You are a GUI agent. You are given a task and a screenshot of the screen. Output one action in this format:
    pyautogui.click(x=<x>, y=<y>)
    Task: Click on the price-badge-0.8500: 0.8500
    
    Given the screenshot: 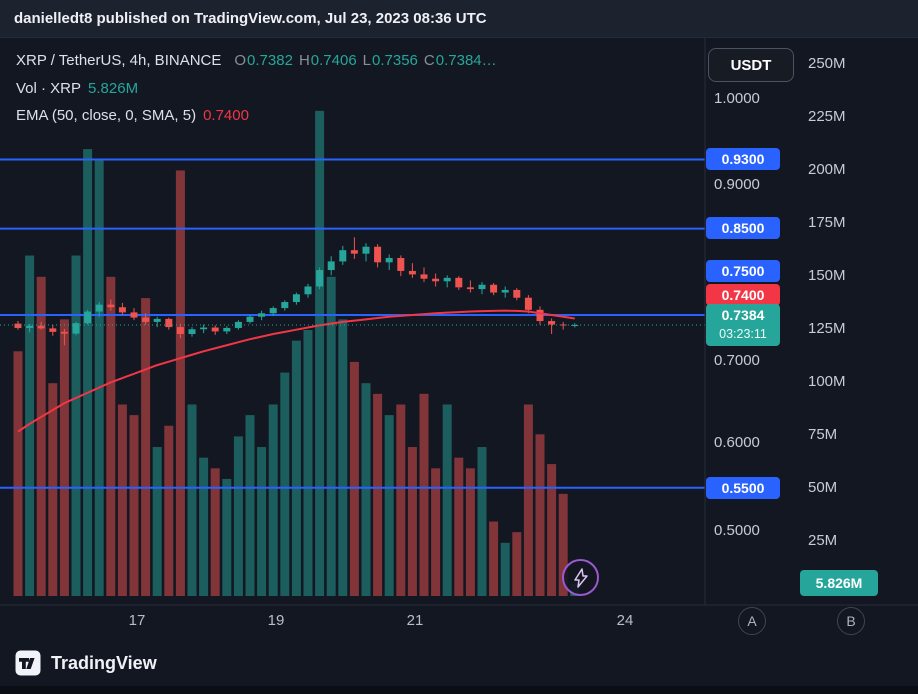 What is the action you would take?
    pyautogui.click(x=743, y=228)
    